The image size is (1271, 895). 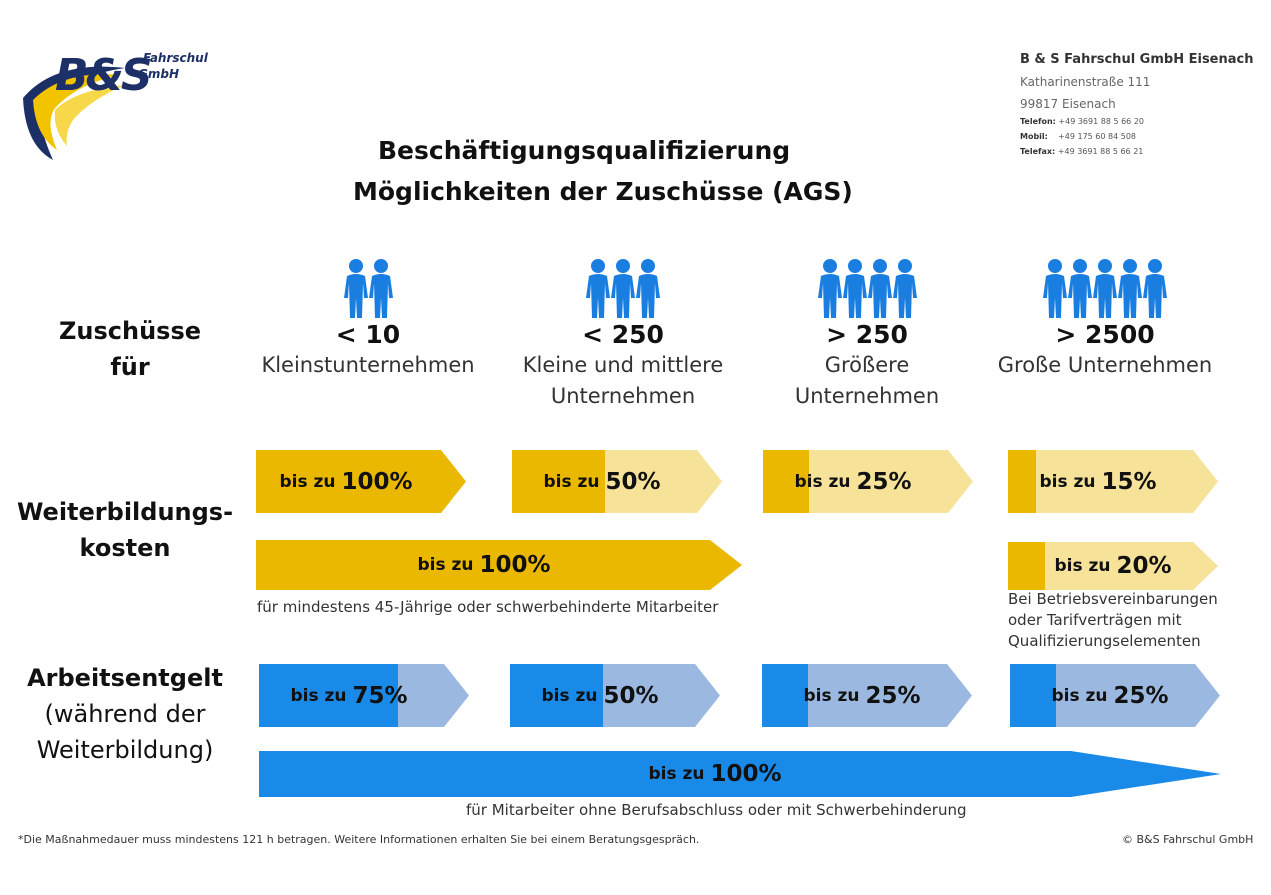 What do you see at coordinates (130, 367) in the screenshot?
I see `row-label-zuschuesse-line2: für` at bounding box center [130, 367].